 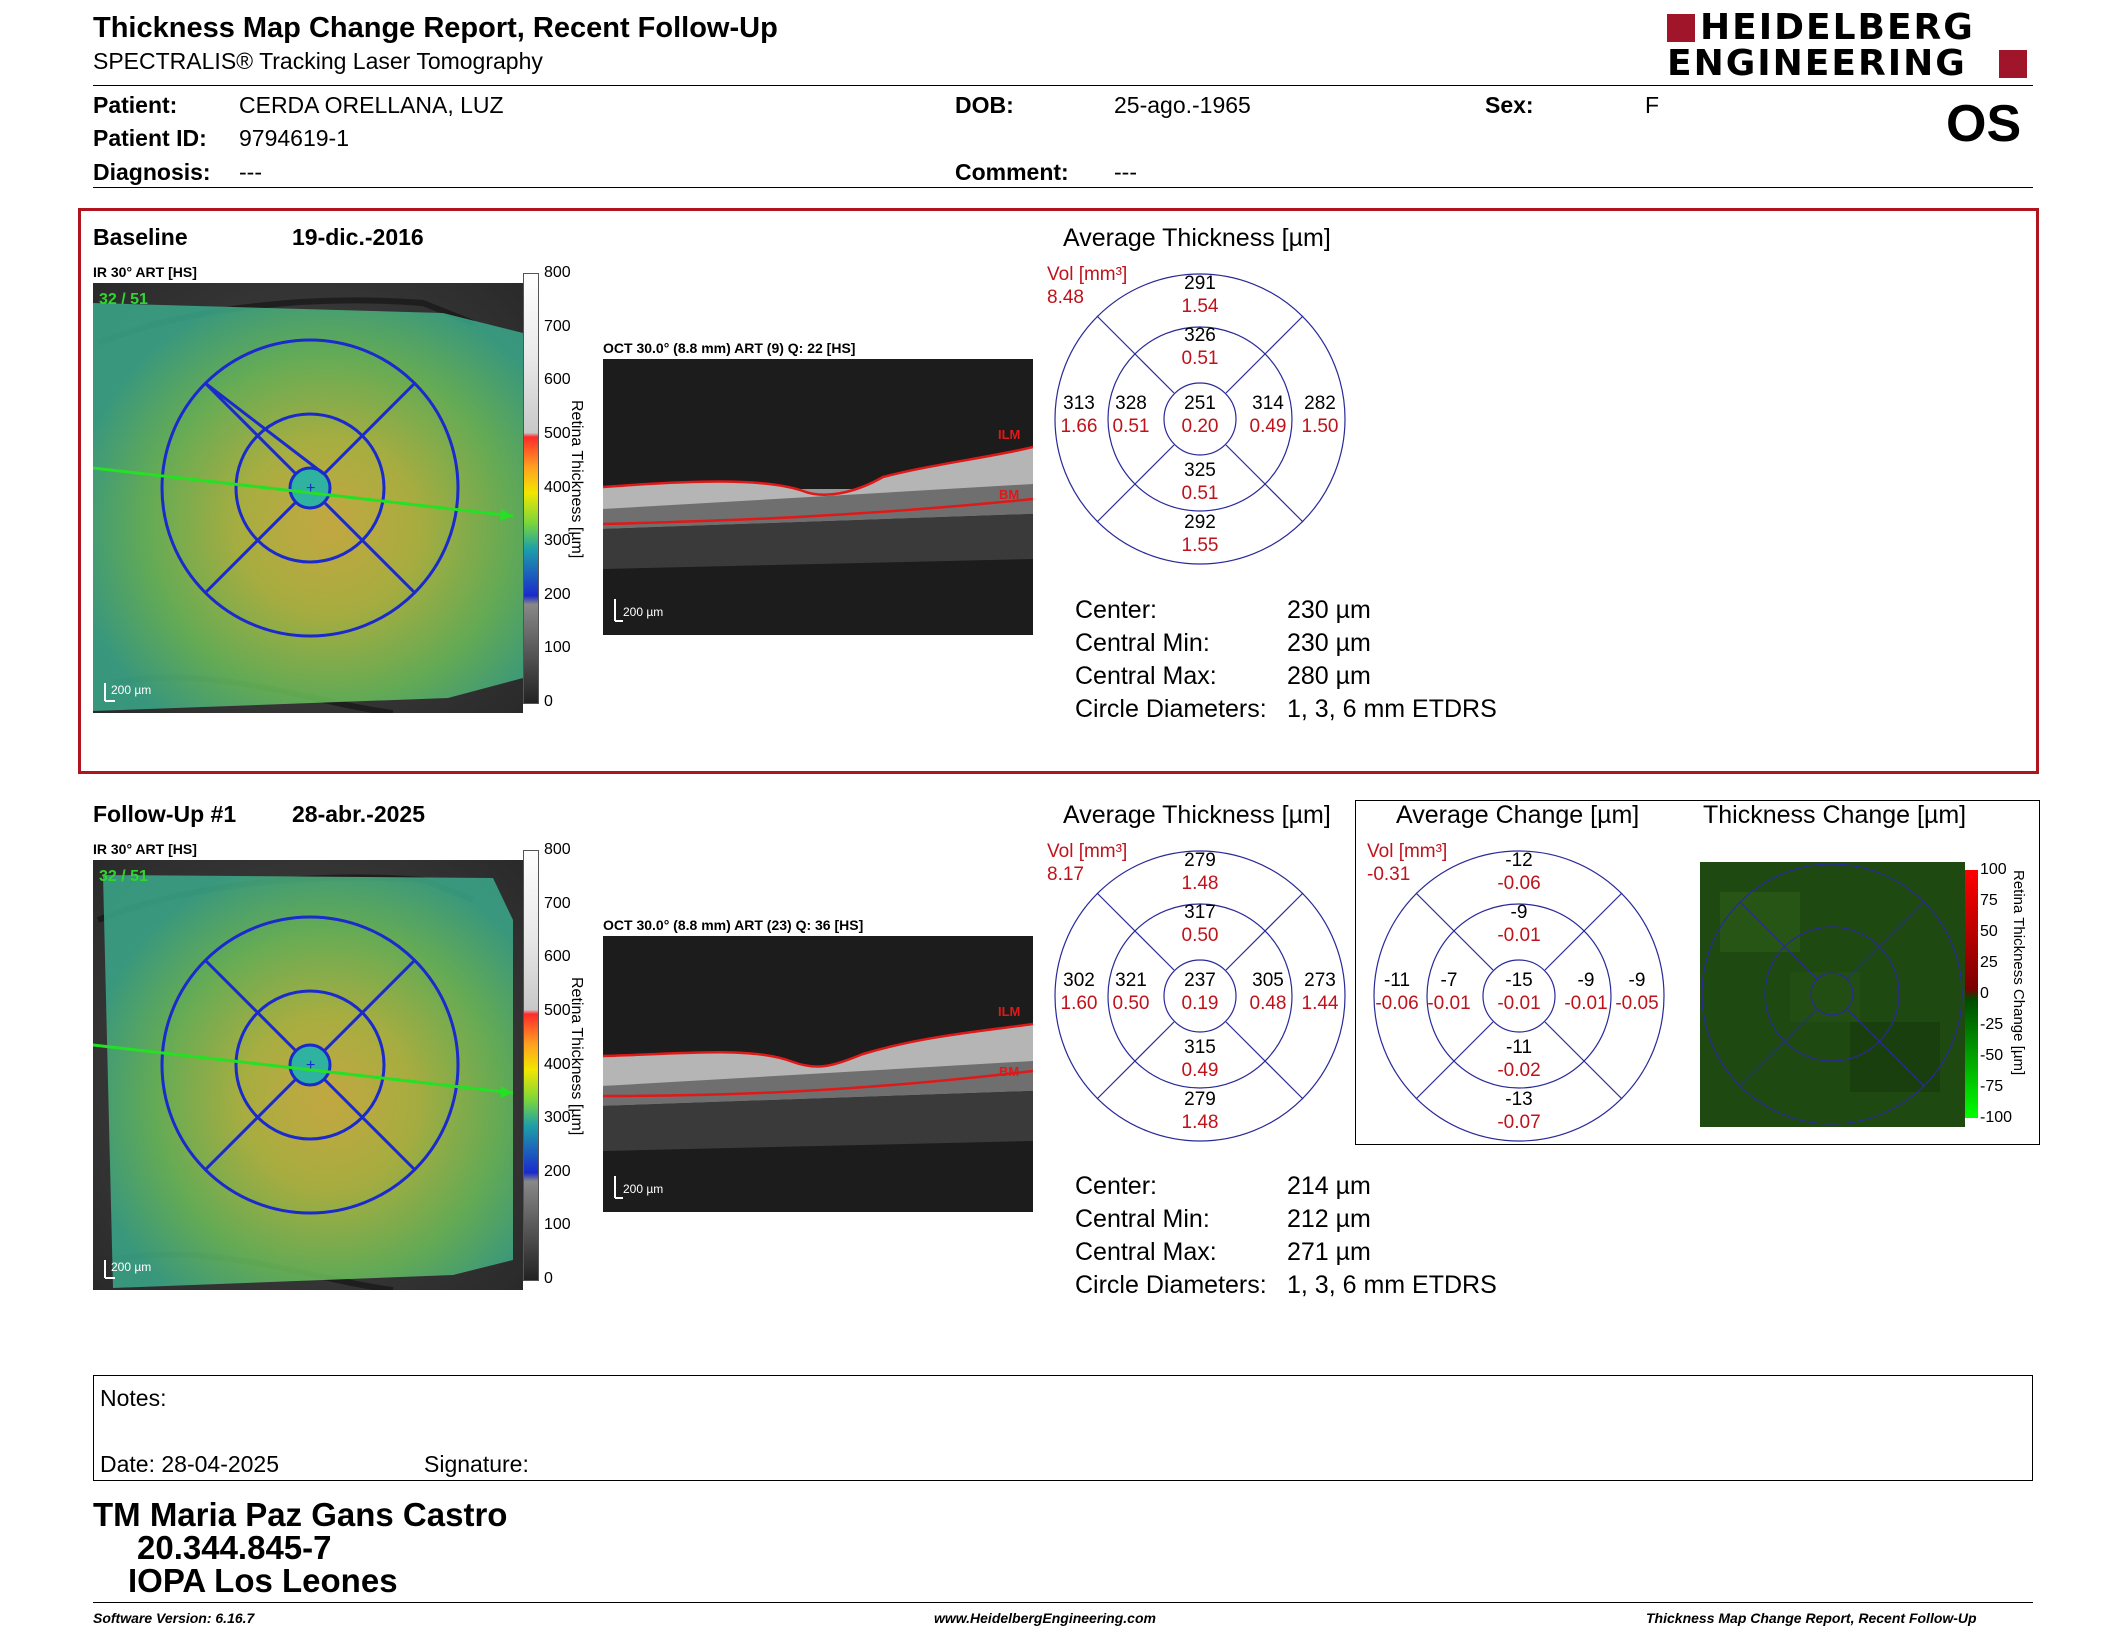 I want to click on baseline-vol-total: 8.48, so click(x=1065, y=297).